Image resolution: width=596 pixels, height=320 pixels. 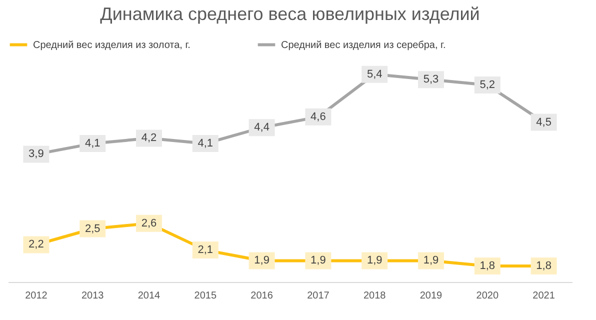 What do you see at coordinates (318, 296) in the screenshot?
I see `x-tick-label: 2017` at bounding box center [318, 296].